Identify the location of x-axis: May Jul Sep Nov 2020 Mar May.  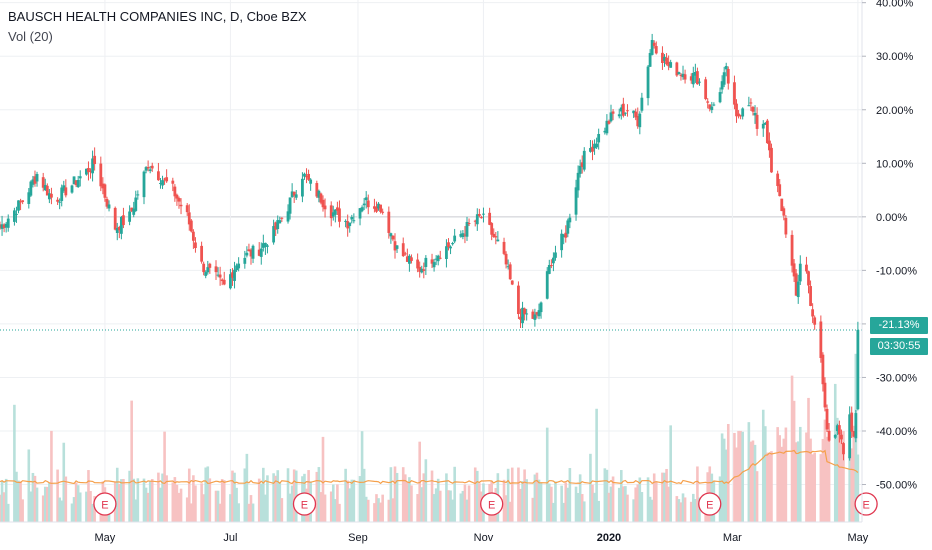
(434, 532).